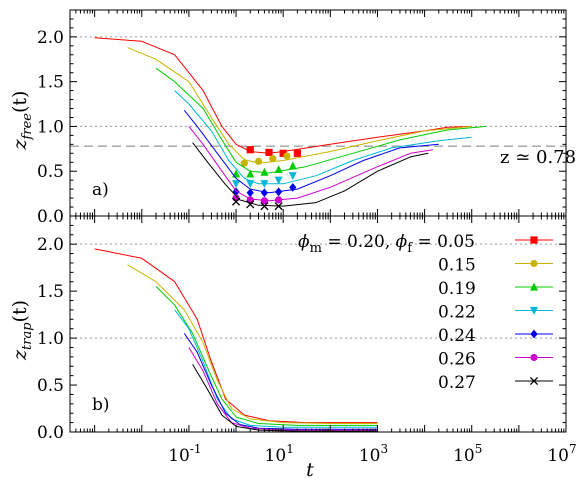 The height and width of the screenshot is (480, 581). What do you see at coordinates (457, 313) in the screenshot?
I see `legend-label-0.22: 0.22` at bounding box center [457, 313].